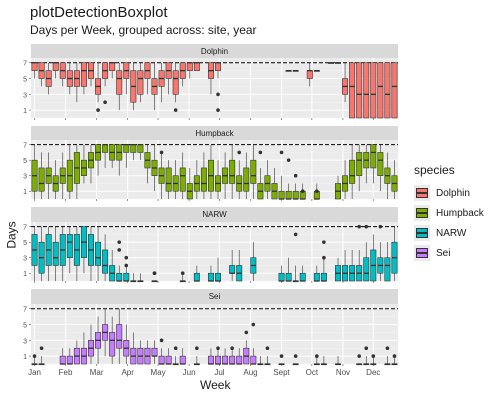  What do you see at coordinates (97, 372) in the screenshot?
I see `x-tick-label: Mar` at bounding box center [97, 372].